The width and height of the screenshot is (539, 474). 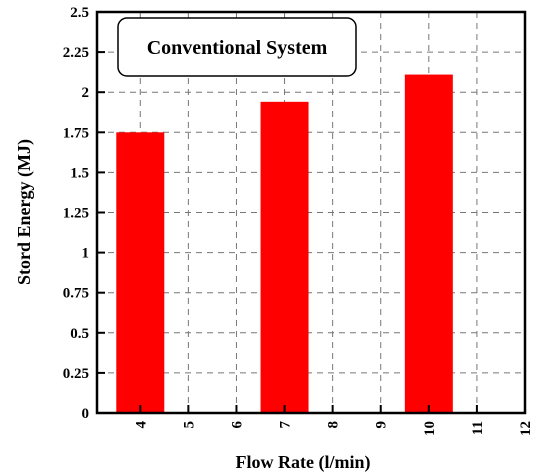 What do you see at coordinates (76, 294) in the screenshot?
I see `y-tick-label: 0.75` at bounding box center [76, 294].